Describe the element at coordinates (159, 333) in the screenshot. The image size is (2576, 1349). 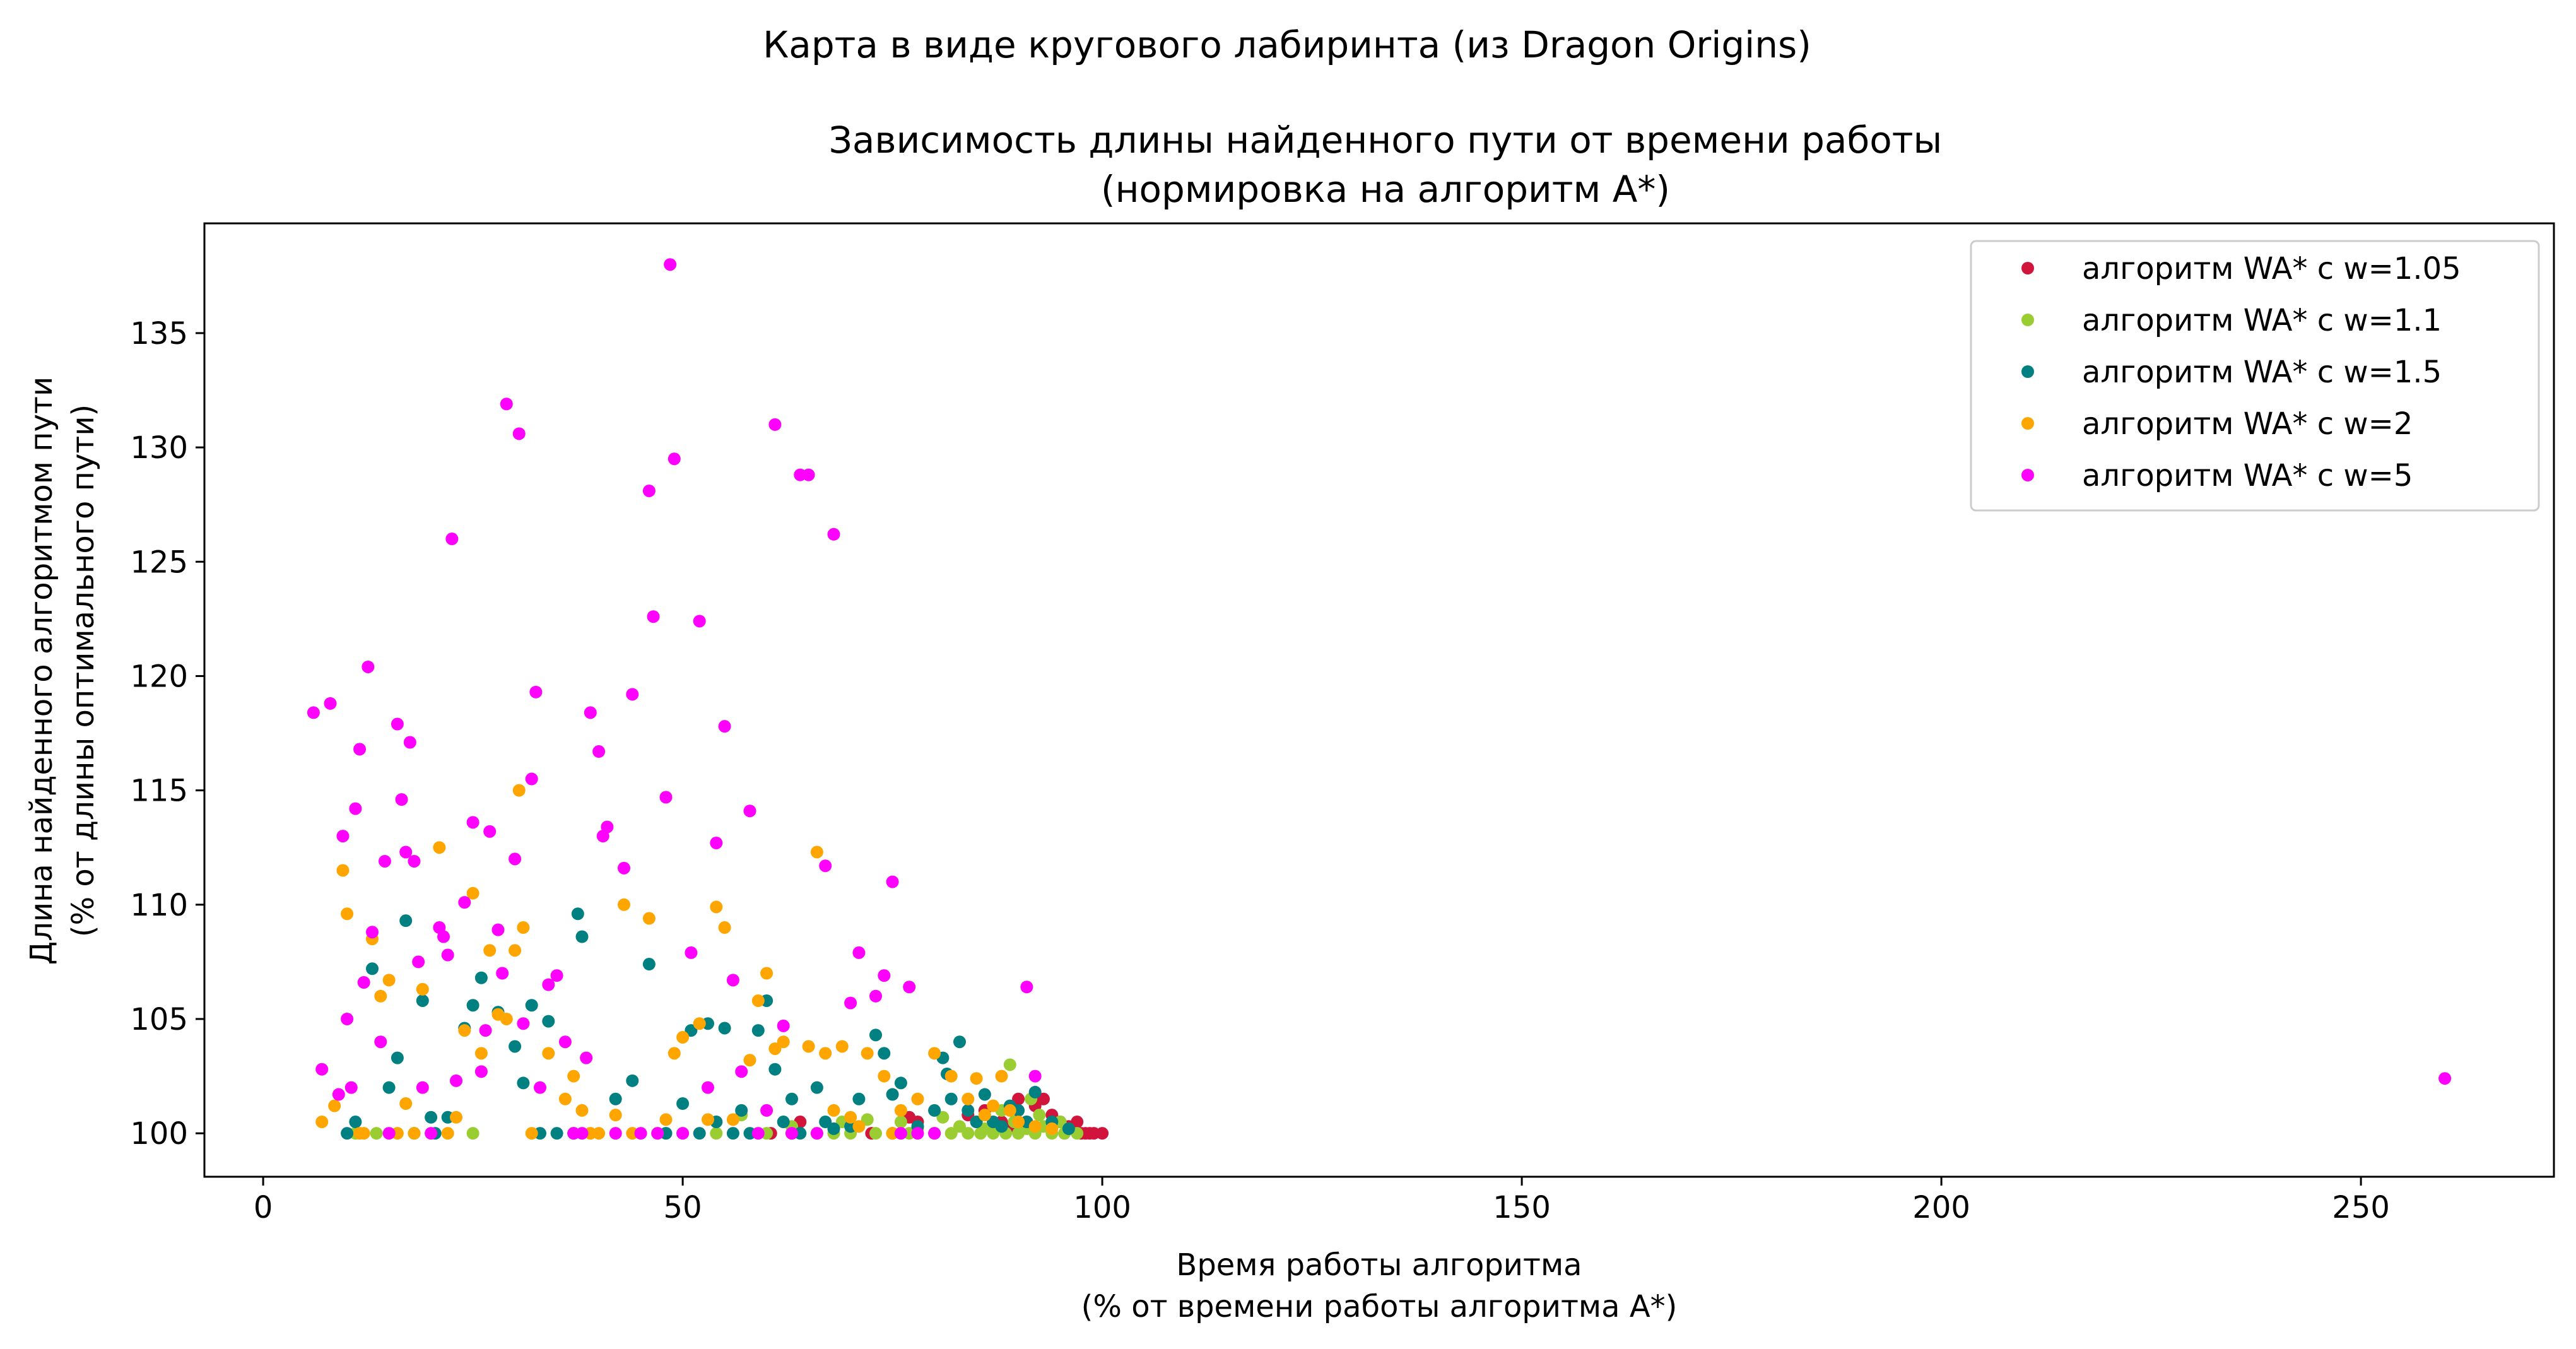
I see `y-tick-label: 135` at that location.